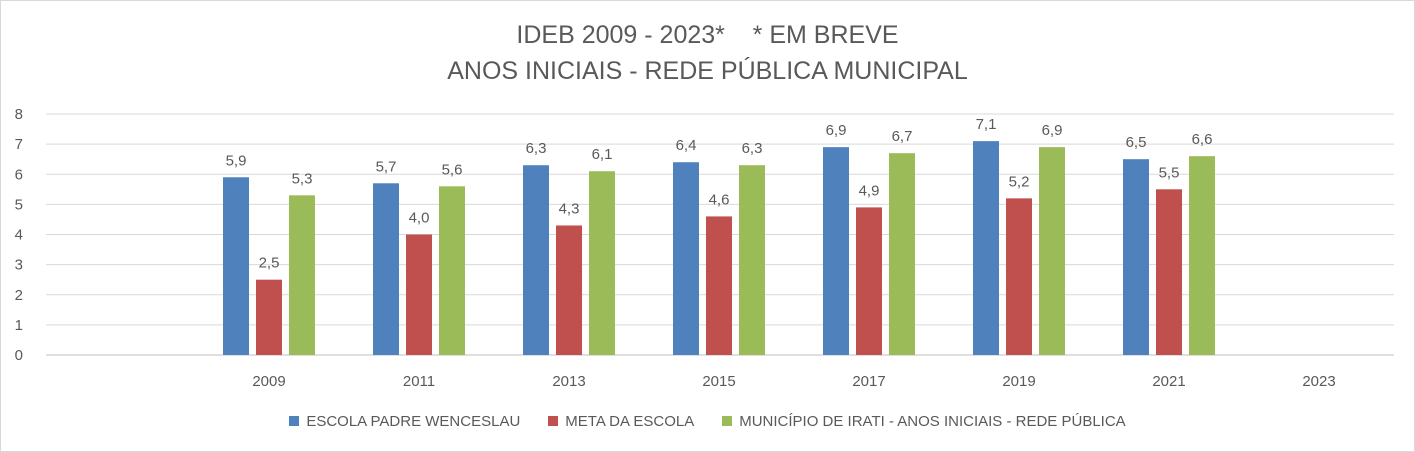 This screenshot has width=1415, height=452. What do you see at coordinates (1202, 139) in the screenshot?
I see `data-label: 6,6` at bounding box center [1202, 139].